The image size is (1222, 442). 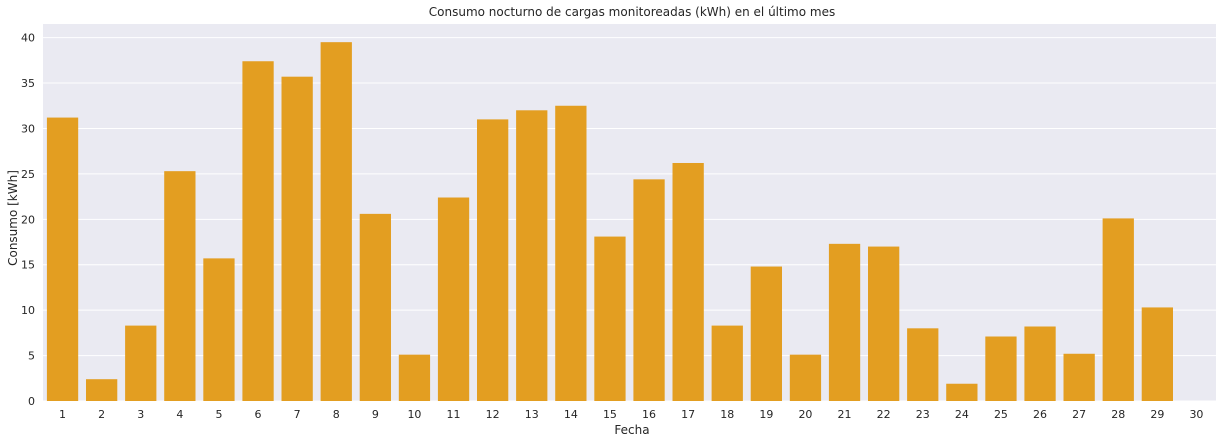 I want to click on x-tick-label: 19, so click(x=766, y=414).